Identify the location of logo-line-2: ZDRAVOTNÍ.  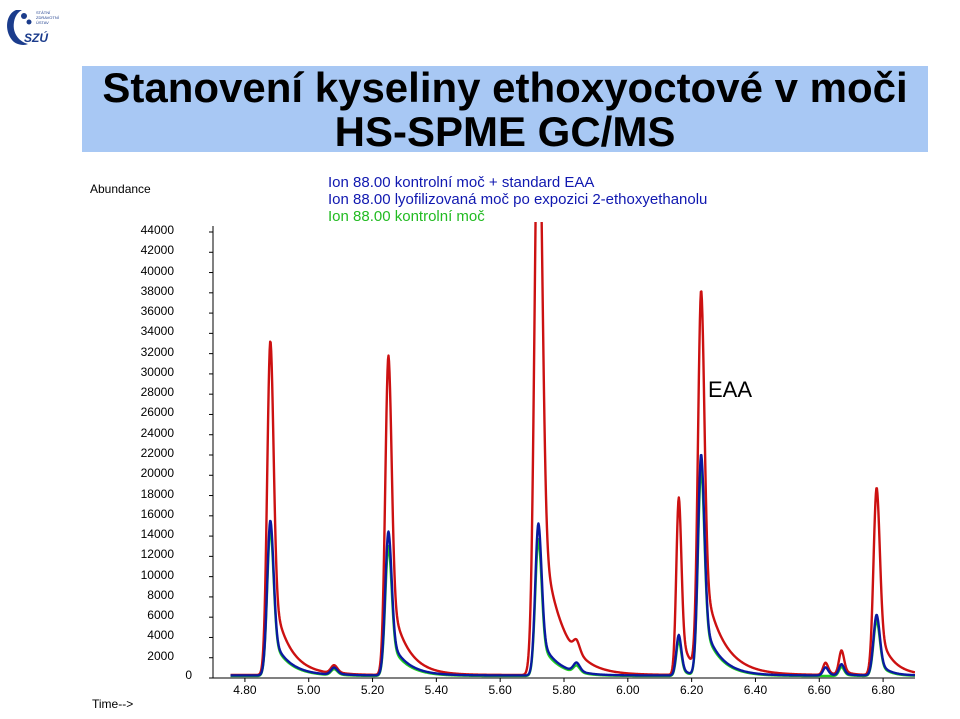
(48, 17).